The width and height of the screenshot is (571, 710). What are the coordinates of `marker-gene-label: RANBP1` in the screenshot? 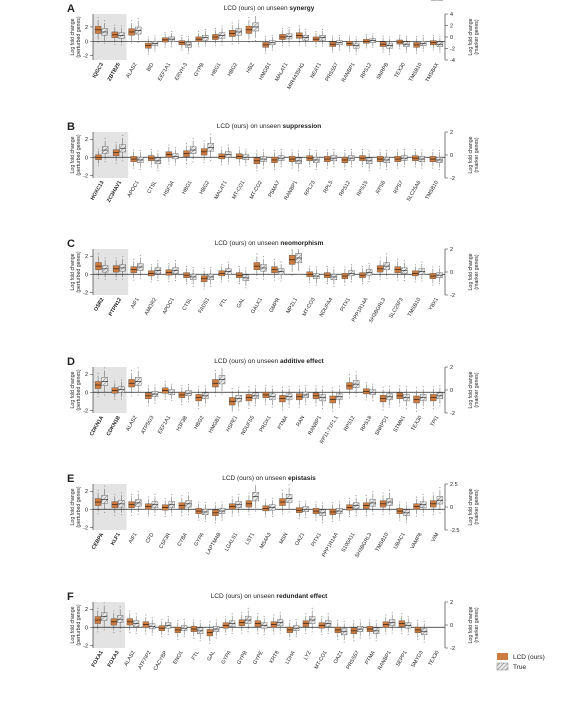 It's located at (349, 72).